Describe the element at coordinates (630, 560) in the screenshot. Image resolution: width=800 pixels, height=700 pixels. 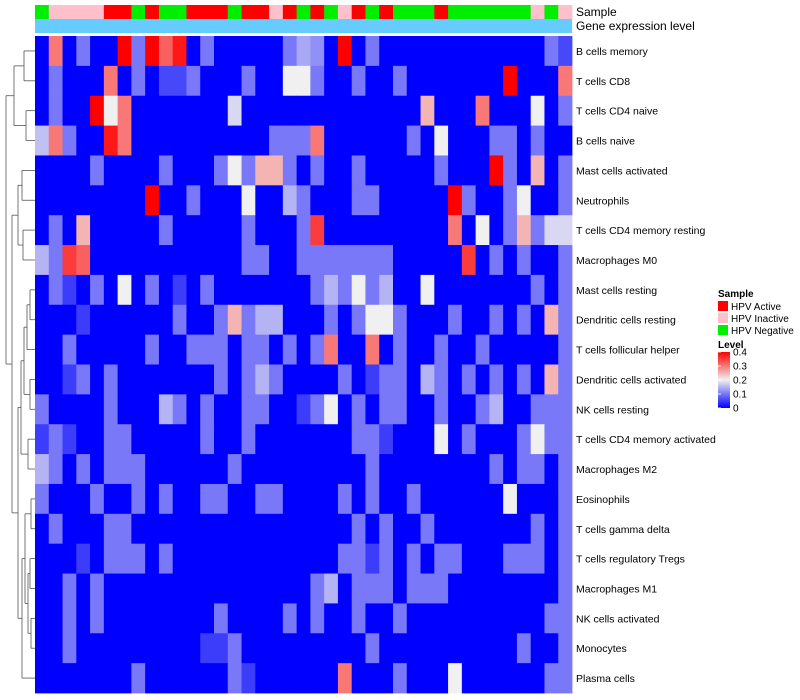
I see `row-label: T cells regulatory Tregs` at that location.